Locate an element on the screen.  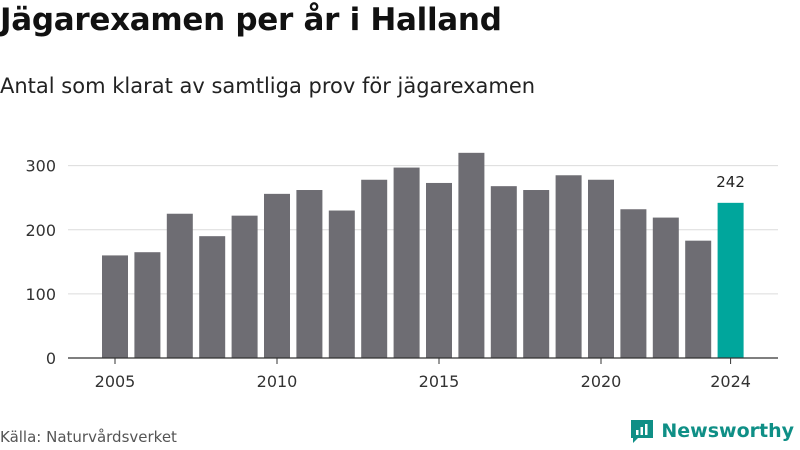
brand-logo: Newsworthy is located at coordinates (711, 431).